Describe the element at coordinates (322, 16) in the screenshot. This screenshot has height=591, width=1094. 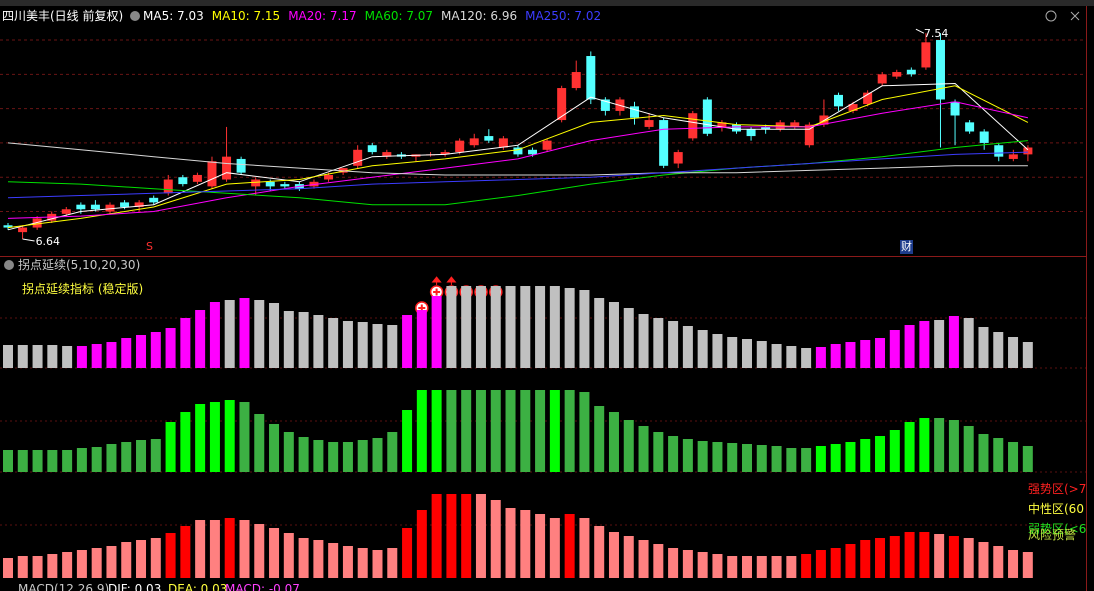
I see `legend-entry: MA20: 7.17` at that location.